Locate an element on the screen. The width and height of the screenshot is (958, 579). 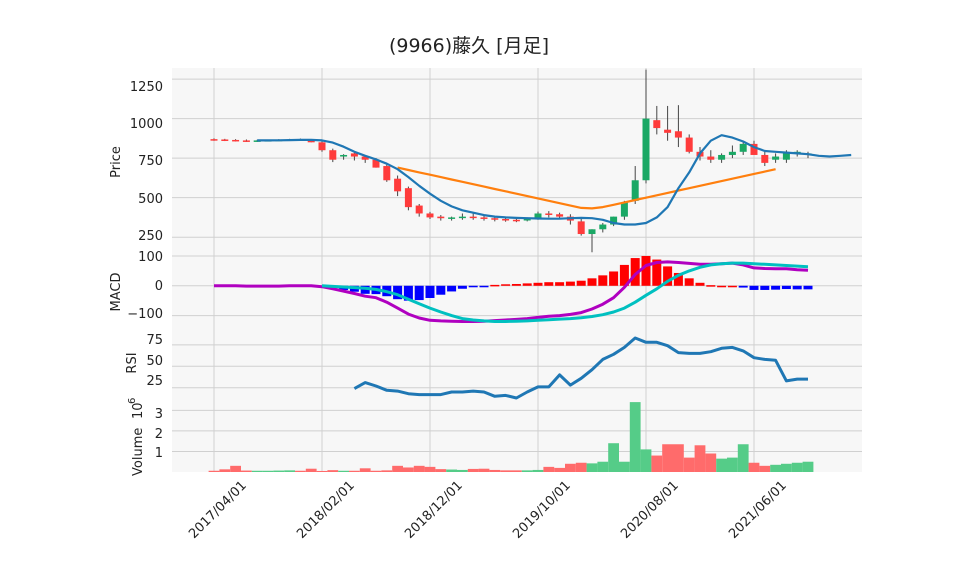
price-tick-label: 250 is located at coordinates (150, 236).